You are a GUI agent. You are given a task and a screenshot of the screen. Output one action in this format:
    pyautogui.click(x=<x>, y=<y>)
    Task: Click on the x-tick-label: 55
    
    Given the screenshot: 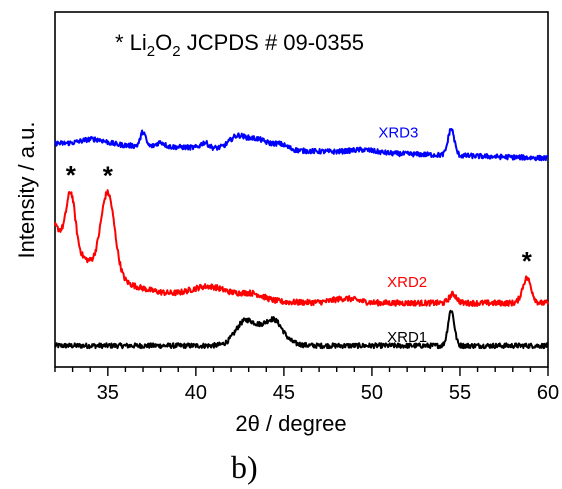 What is the action you would take?
    pyautogui.click(x=460, y=393)
    